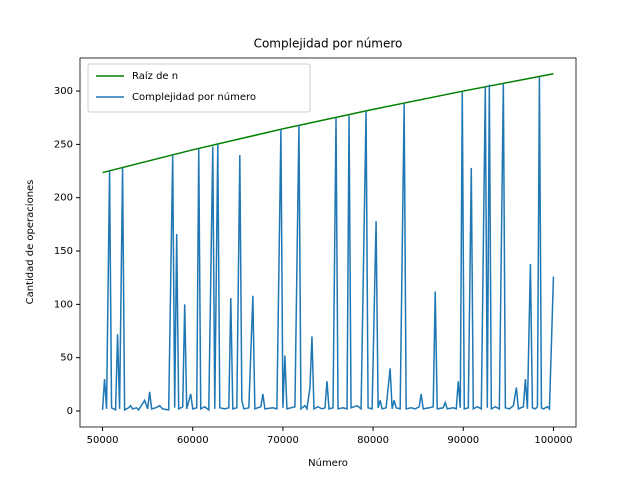  I want to click on y-tick-label: 0, so click(70, 411).